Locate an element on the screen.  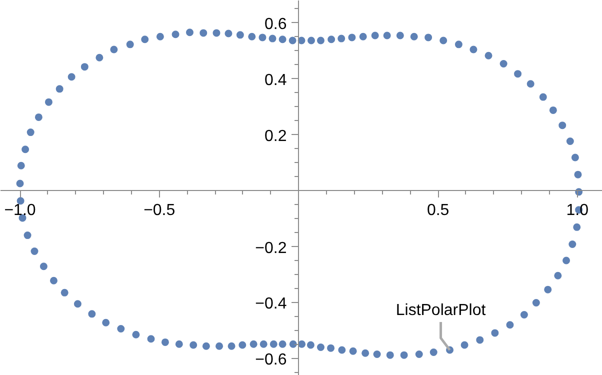
x-tick-label: −1.0 is located at coordinates (20, 210).